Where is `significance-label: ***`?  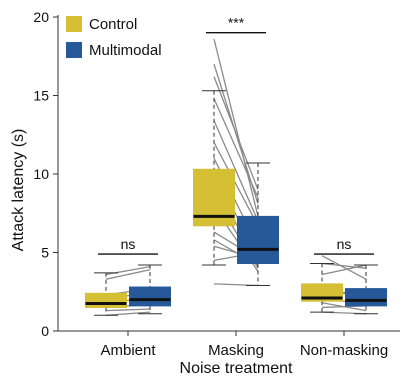
significance-label: *** is located at coordinates (236, 23).